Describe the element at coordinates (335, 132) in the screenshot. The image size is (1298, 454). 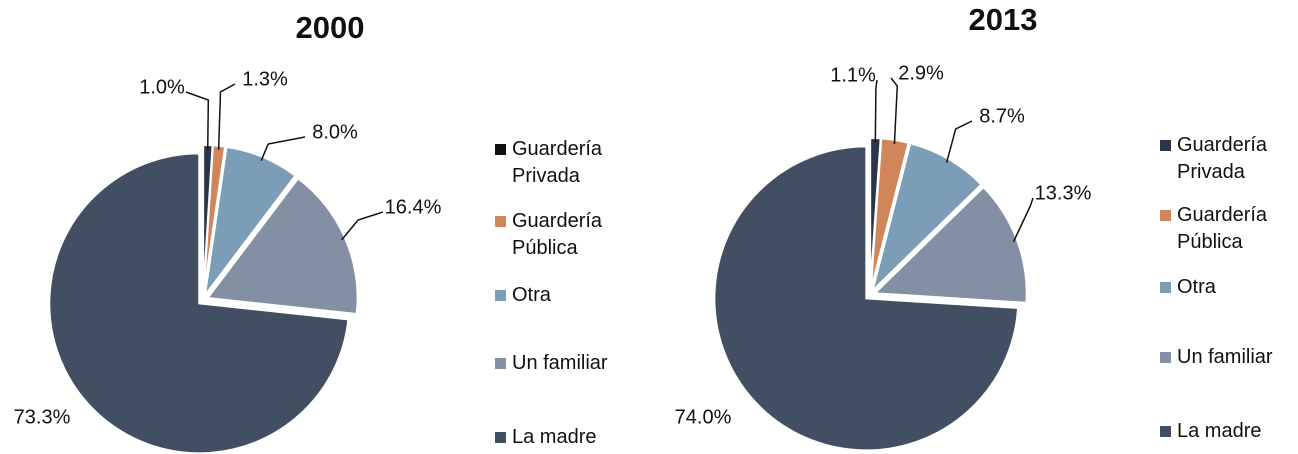
I see `data-label: 8.0%` at that location.